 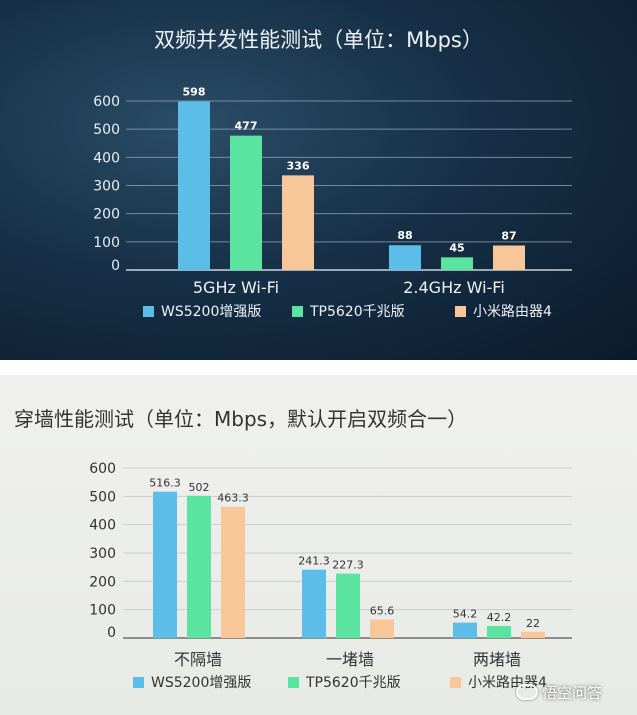 What do you see at coordinates (454, 287) in the screenshot?
I see `x-category-label: 2.4GHz Wi-Fi` at bounding box center [454, 287].